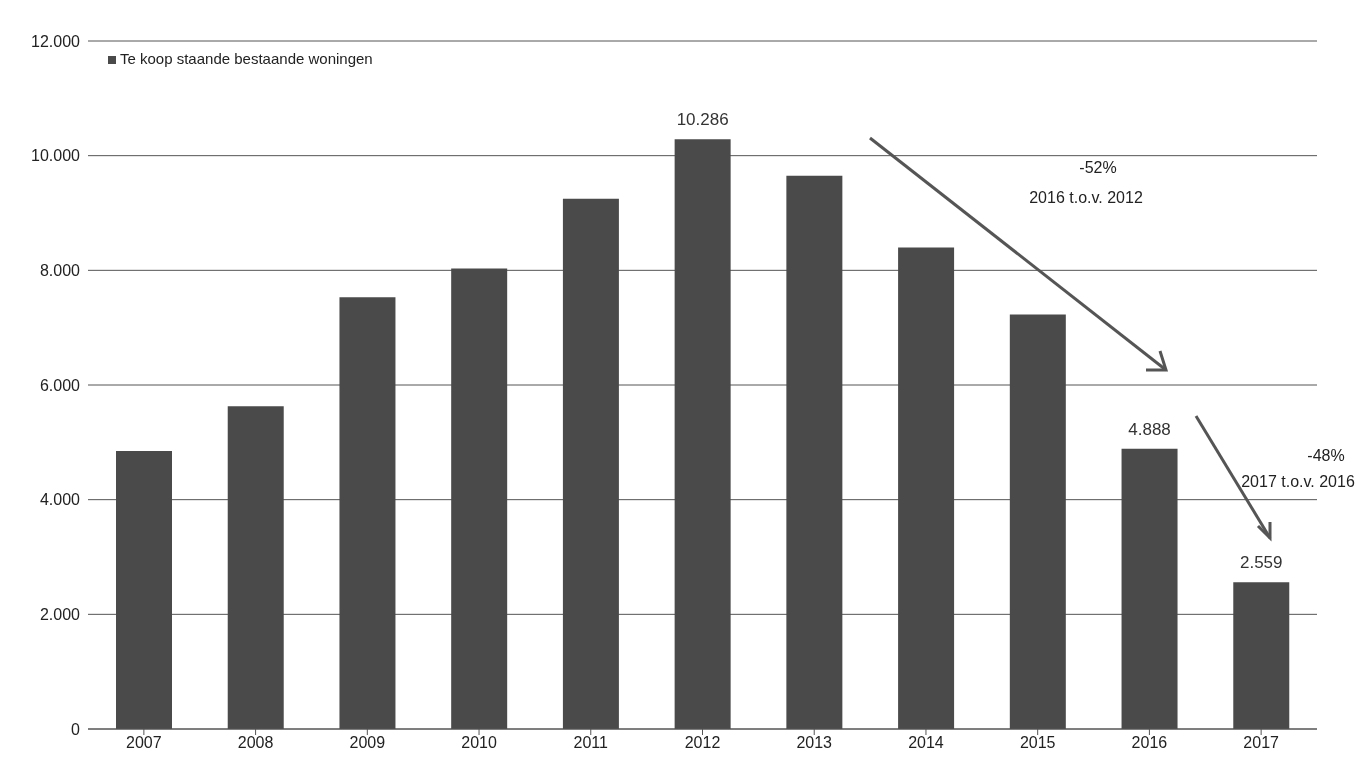 This screenshot has height=771, width=1370. I want to click on annotation: 2016 t.o.v. 2012, so click(1086, 198).